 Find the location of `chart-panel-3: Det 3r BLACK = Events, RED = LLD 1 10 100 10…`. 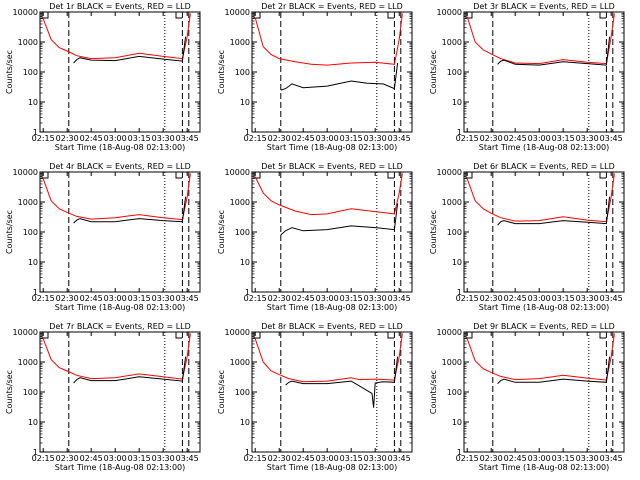

chart-panel-3: Det 3r BLACK = Events, RED = LLD 1 10 100 10… is located at coordinates (527, 77).